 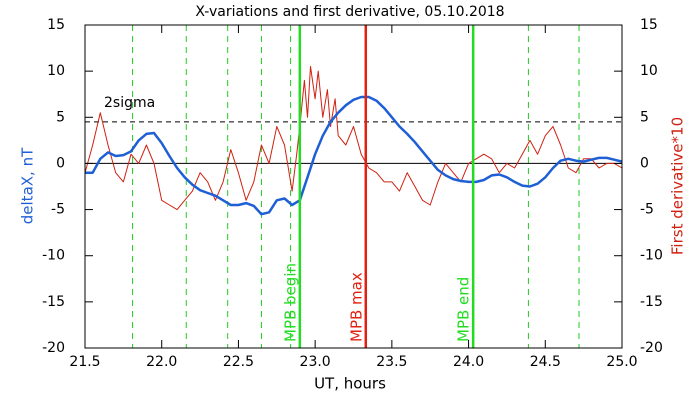 What do you see at coordinates (647, 210) in the screenshot?
I see `y2-tick-label: -5` at bounding box center [647, 210].